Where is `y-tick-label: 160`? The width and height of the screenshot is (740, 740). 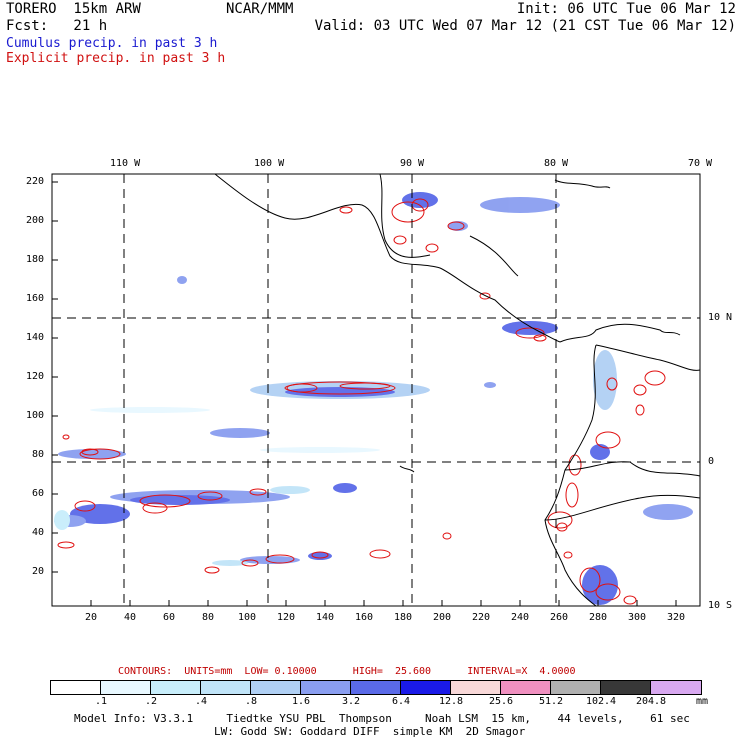
y-tick-label: 160 is located at coordinates (35, 298).